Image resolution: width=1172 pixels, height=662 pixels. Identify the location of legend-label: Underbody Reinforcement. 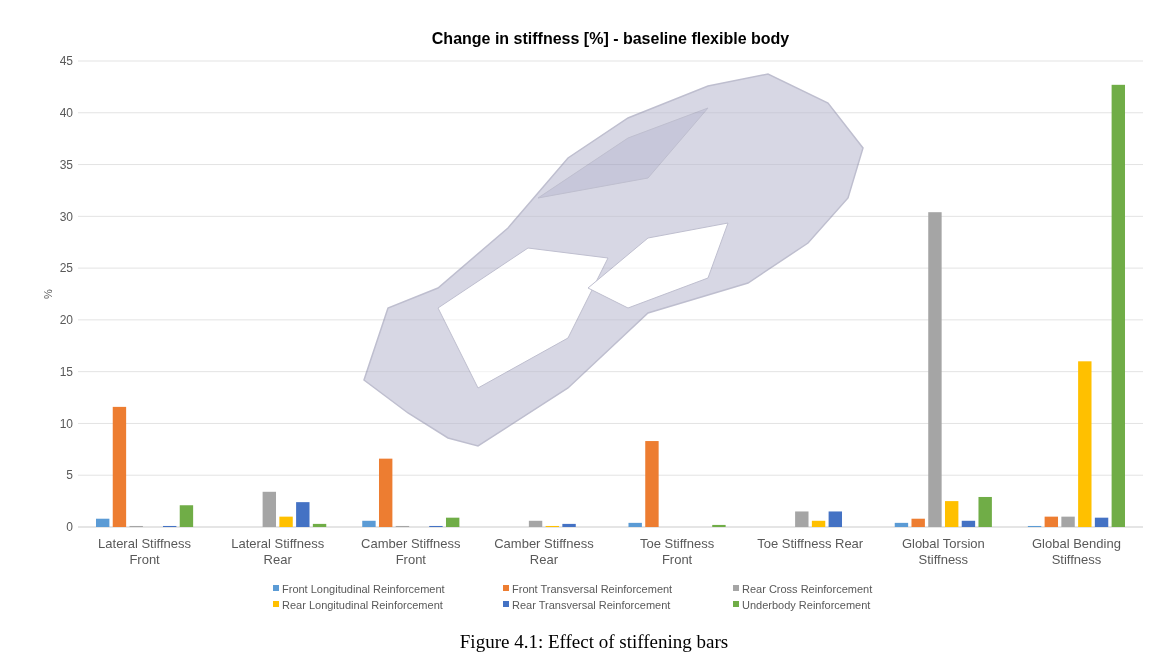
(806, 604).